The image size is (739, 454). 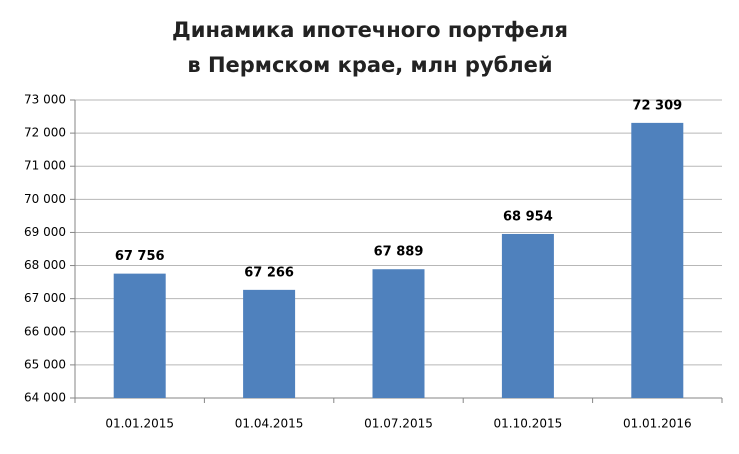 What do you see at coordinates (657, 424) in the screenshot?
I see `x-tick-label: 01.01.2016` at bounding box center [657, 424].